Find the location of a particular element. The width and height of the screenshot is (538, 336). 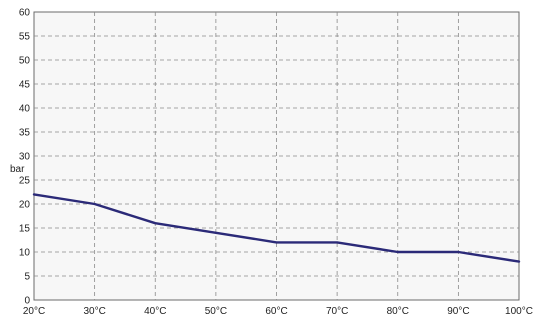

y-tick-label: 50 is located at coordinates (25, 61).